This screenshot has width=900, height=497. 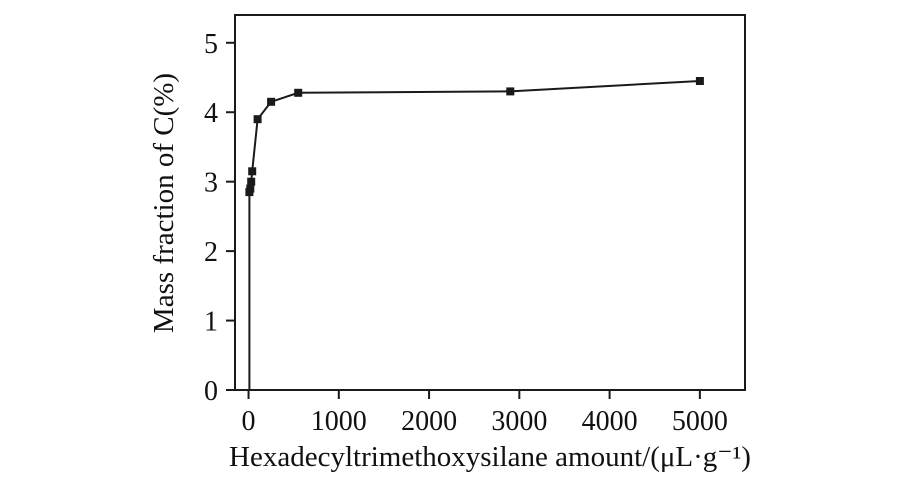 I want to click on x-tick-label: 5000, so click(x=700, y=421).